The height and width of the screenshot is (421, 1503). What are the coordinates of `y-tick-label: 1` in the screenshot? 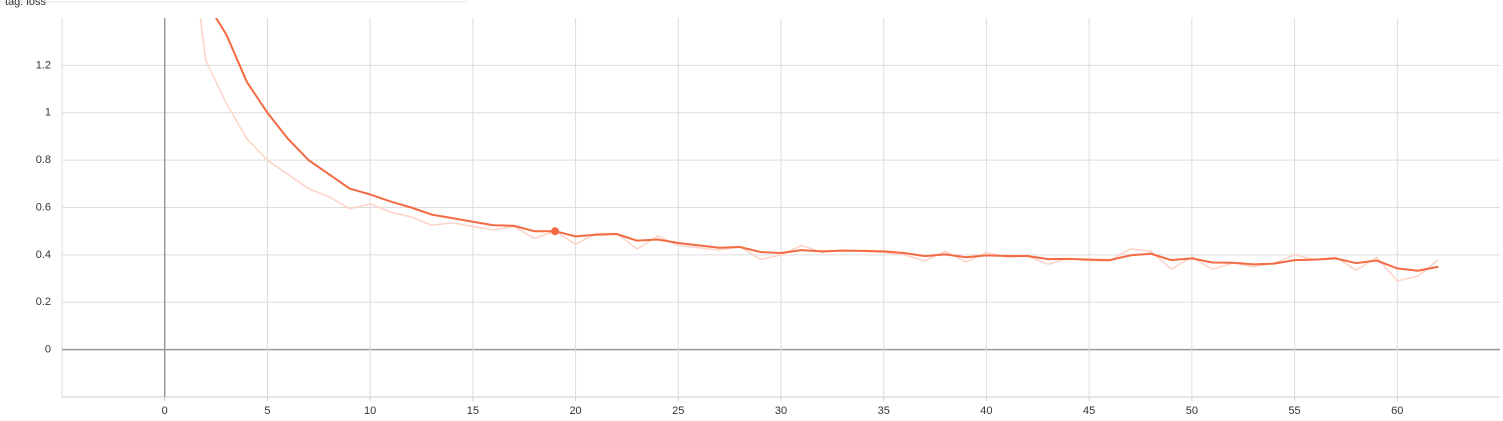 It's located at (48, 113).